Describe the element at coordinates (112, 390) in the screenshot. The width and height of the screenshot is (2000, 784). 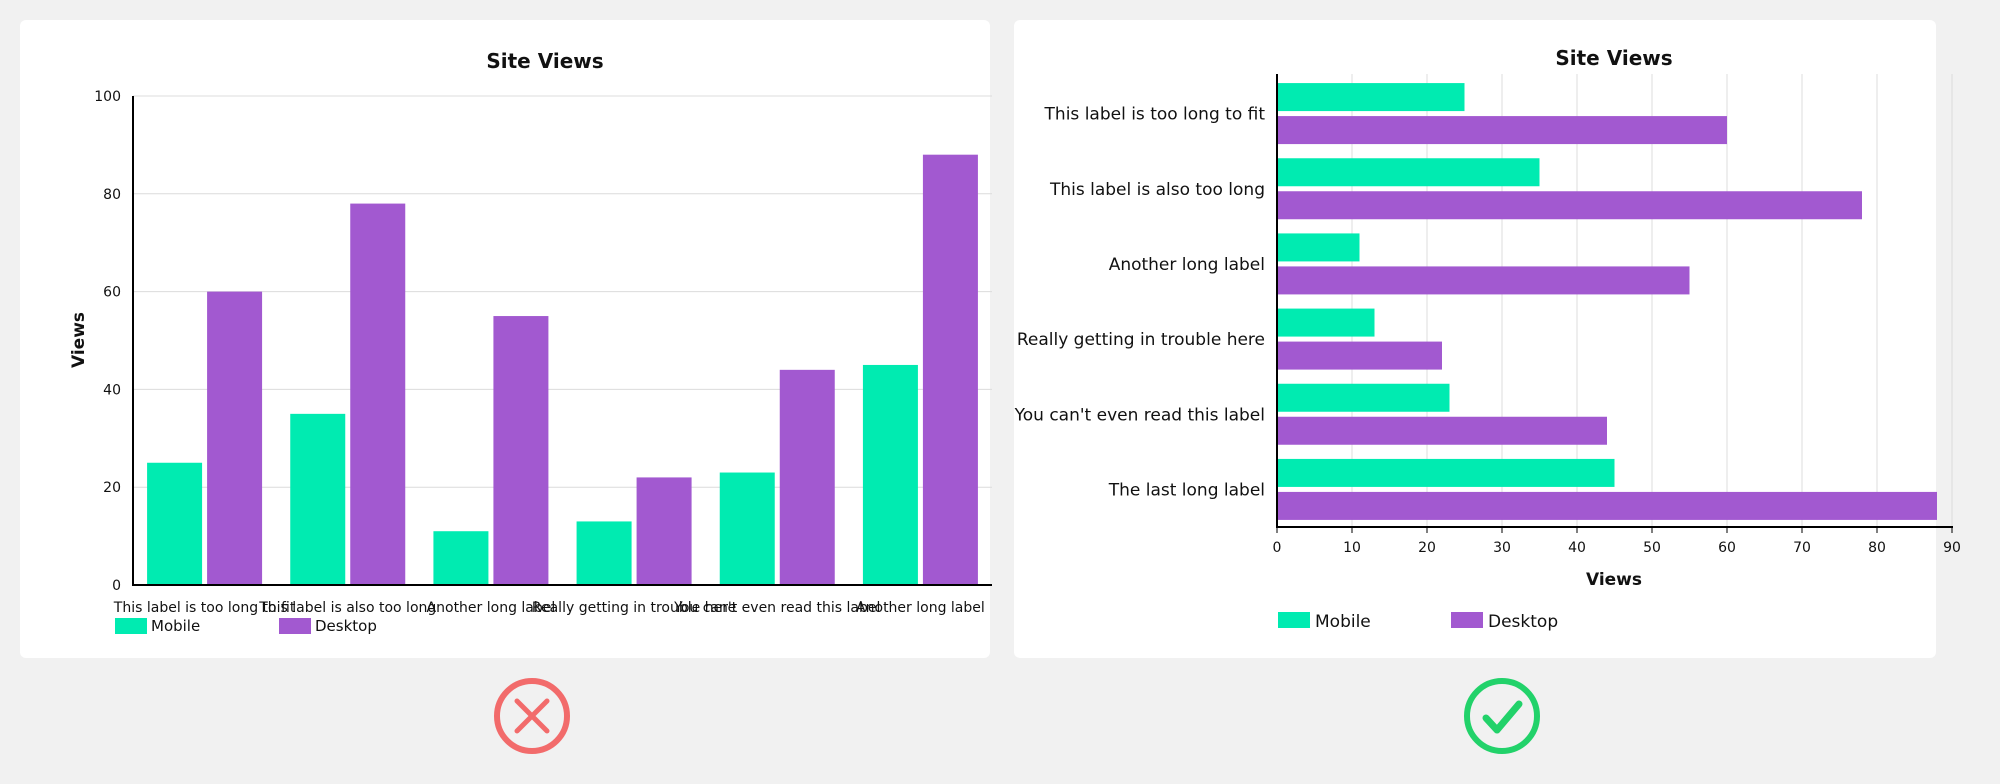
I see `y-tick-label: 40` at that location.